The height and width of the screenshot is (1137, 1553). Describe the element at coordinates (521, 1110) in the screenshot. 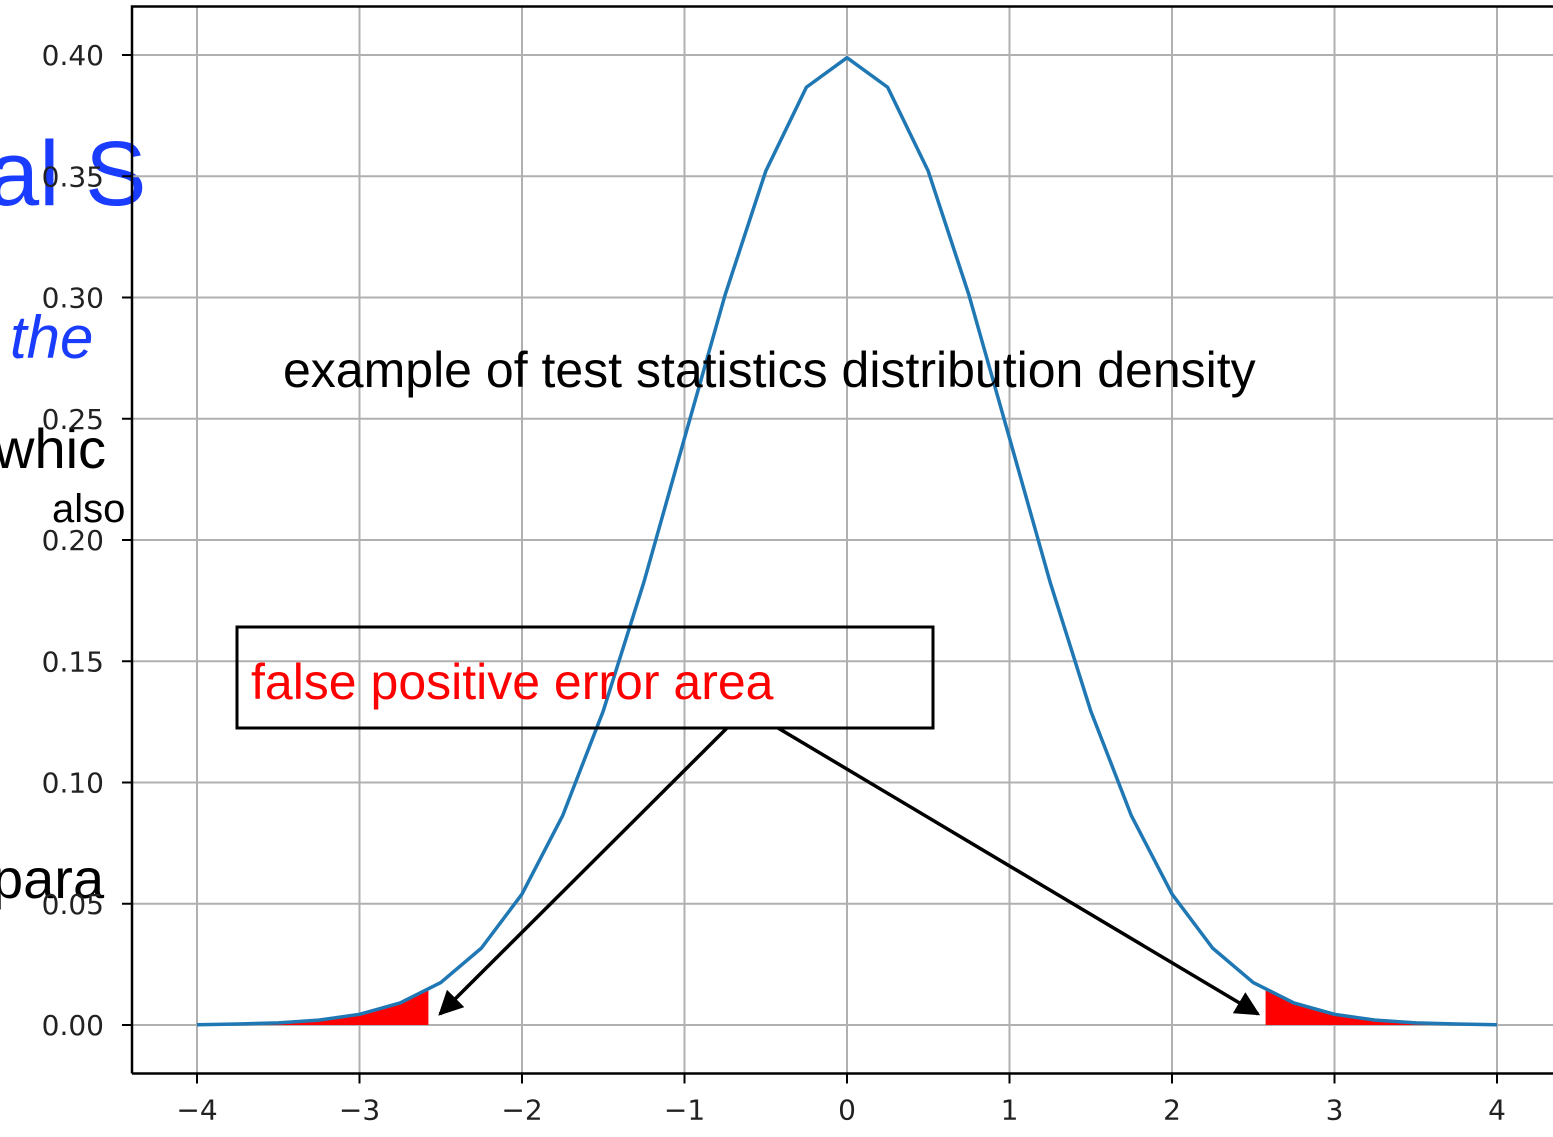

I see `x-tick-label: −2` at that location.